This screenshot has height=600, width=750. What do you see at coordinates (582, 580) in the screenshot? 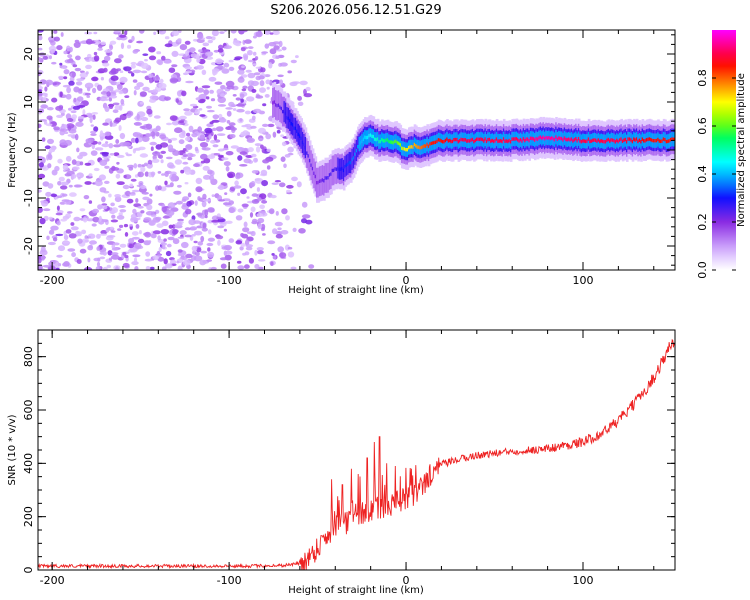
I see `x-tick-label: 100` at bounding box center [582, 580].